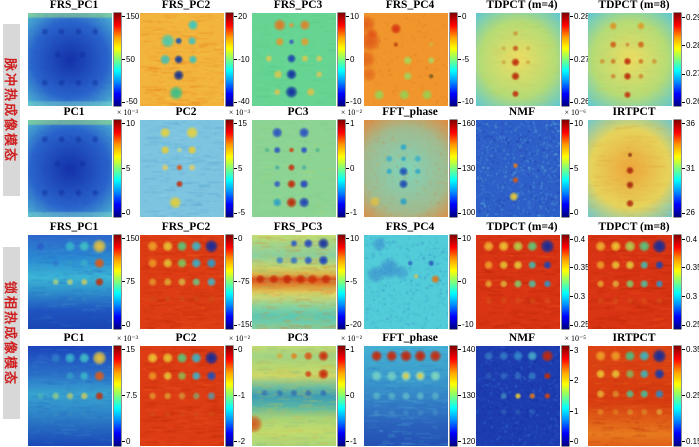  What do you see at coordinates (577, 297) in the screenshot?
I see `colorbar-tick-label: 0.3` at bounding box center [577, 297].